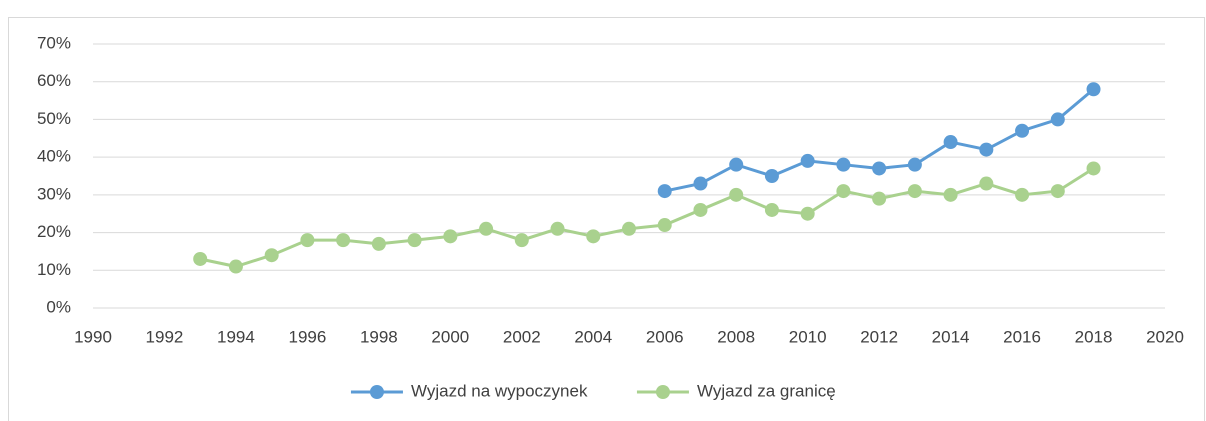 The image size is (1206, 421). What do you see at coordinates (736, 336) in the screenshot?
I see `x-tick-label: 2008` at bounding box center [736, 336].